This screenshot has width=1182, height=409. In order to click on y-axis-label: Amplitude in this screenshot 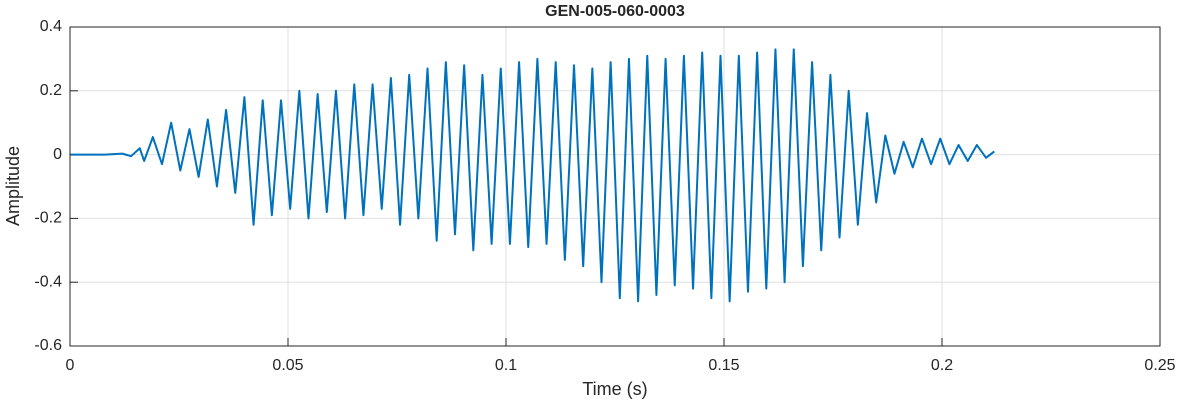, I will do `click(13, 186)`.